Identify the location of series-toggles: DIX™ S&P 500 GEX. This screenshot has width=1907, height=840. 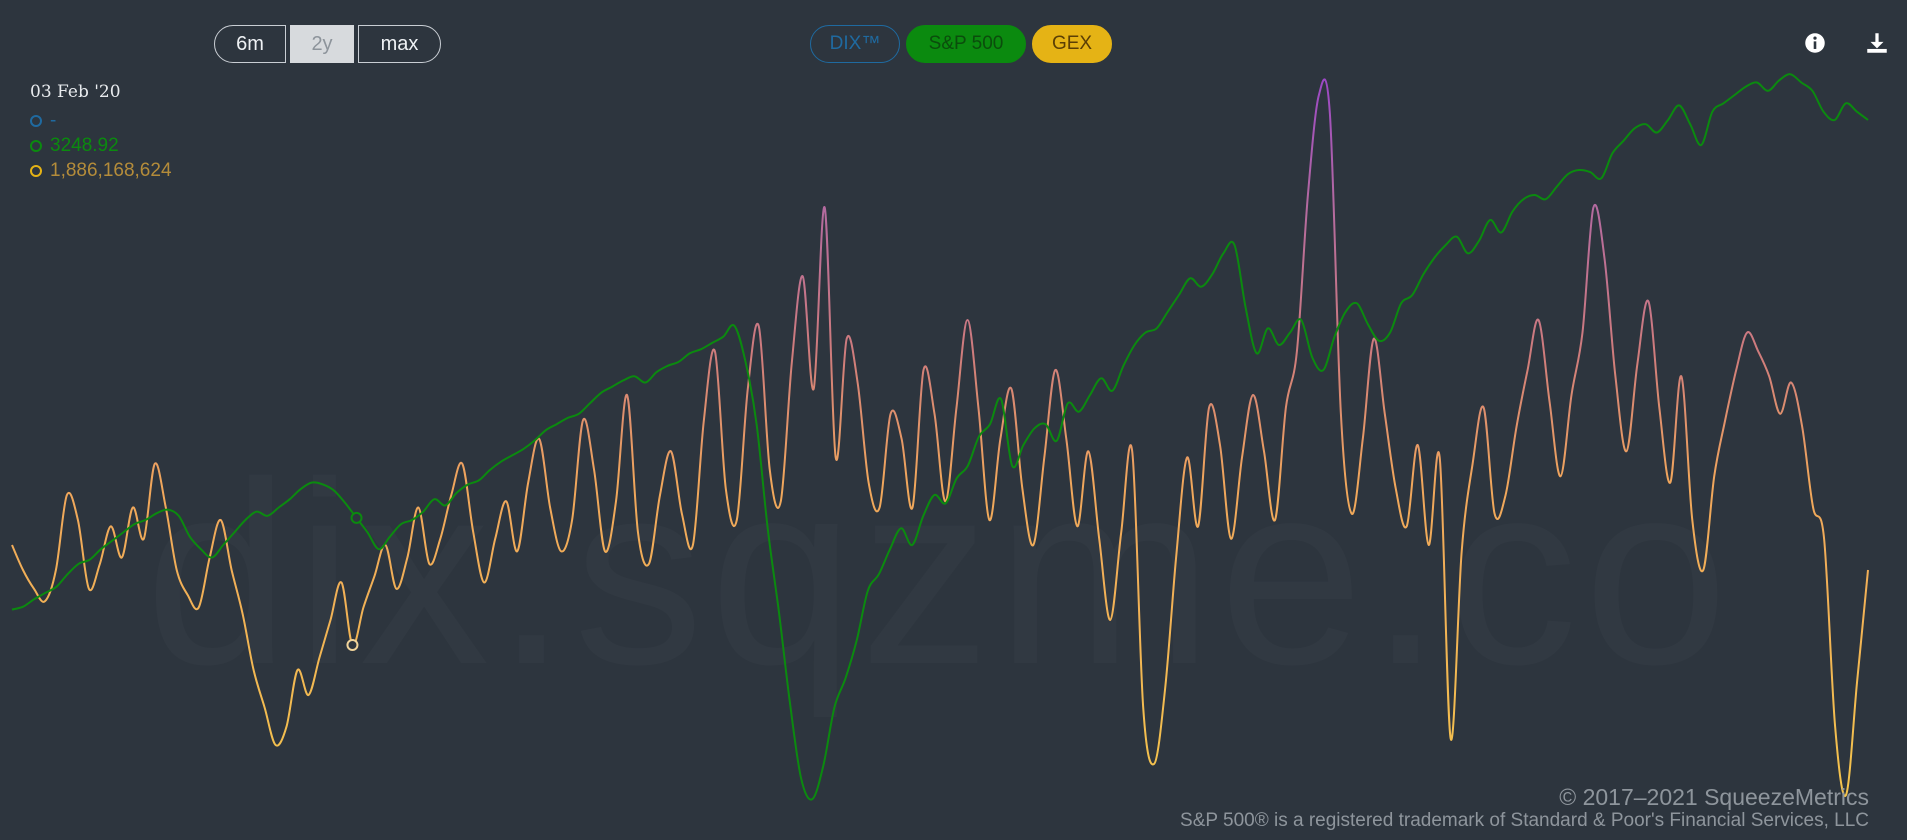
(961, 44).